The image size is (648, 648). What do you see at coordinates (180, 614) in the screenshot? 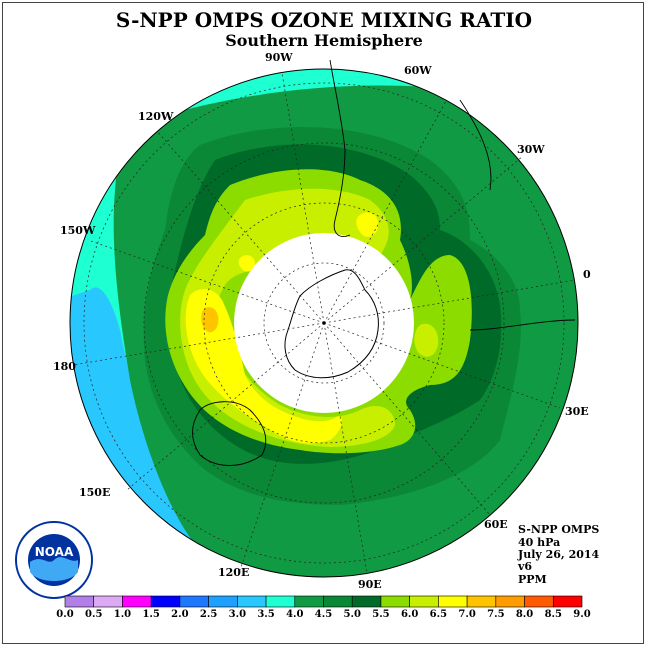
I see `colorbar-tick-label: 2.0` at bounding box center [180, 614].